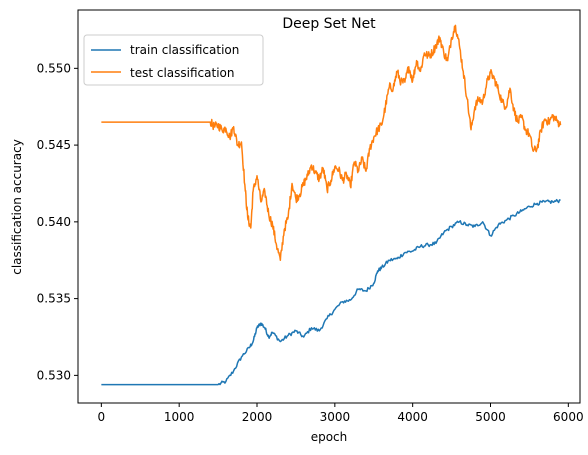 This screenshot has width=588, height=455. I want to click on x-tick-label: 3000, so click(335, 417).